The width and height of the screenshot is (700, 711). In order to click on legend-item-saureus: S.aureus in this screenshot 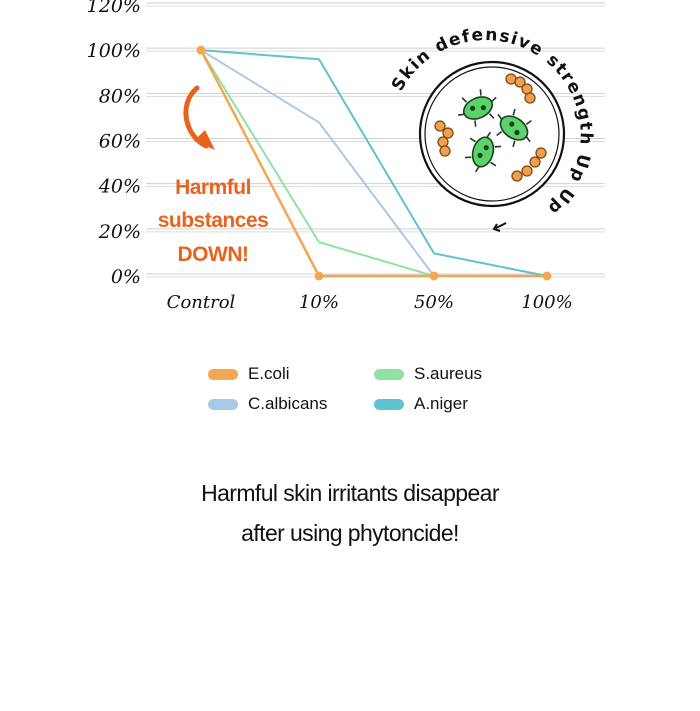, I will do `click(428, 374)`.